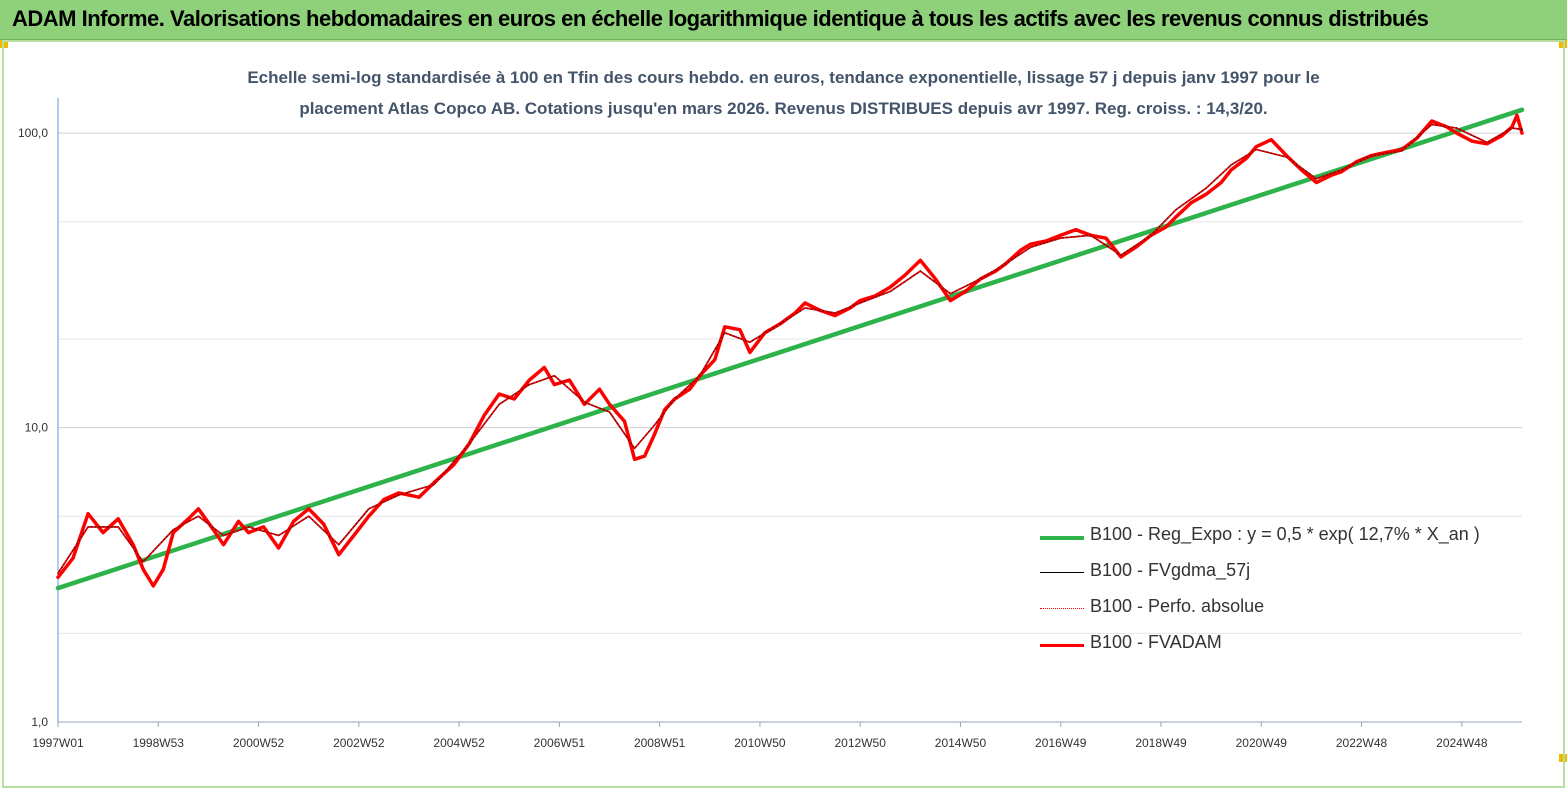 The width and height of the screenshot is (1567, 790). Describe the element at coordinates (37, 428) in the screenshot. I see `y-tick-label: 10,0` at that location.